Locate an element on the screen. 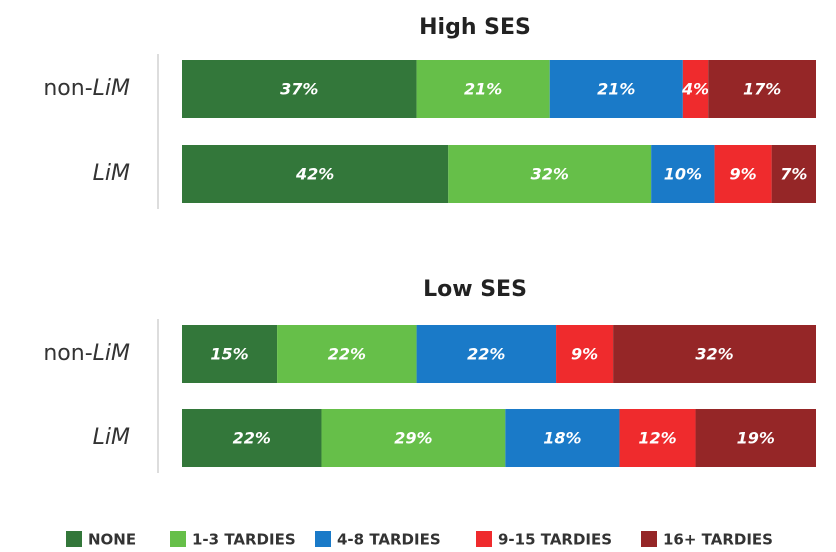  value-label: 37% is located at coordinates (299, 89).